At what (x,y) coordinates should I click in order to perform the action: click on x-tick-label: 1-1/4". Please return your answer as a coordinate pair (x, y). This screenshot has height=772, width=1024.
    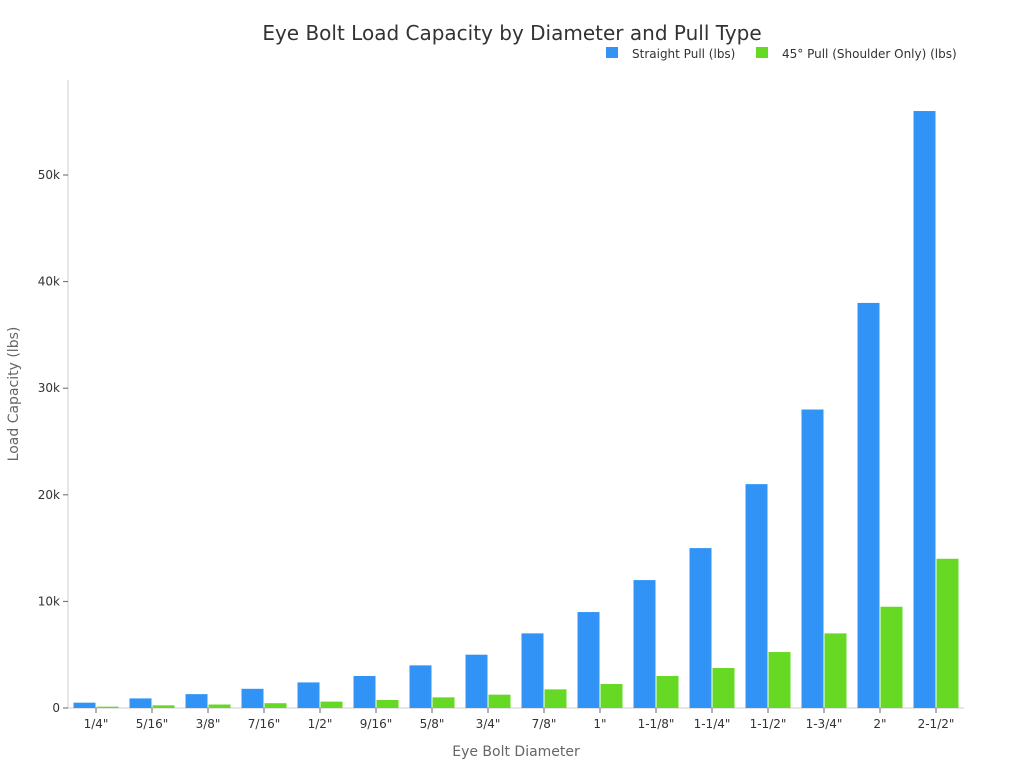
    Looking at the image, I should click on (712, 724).